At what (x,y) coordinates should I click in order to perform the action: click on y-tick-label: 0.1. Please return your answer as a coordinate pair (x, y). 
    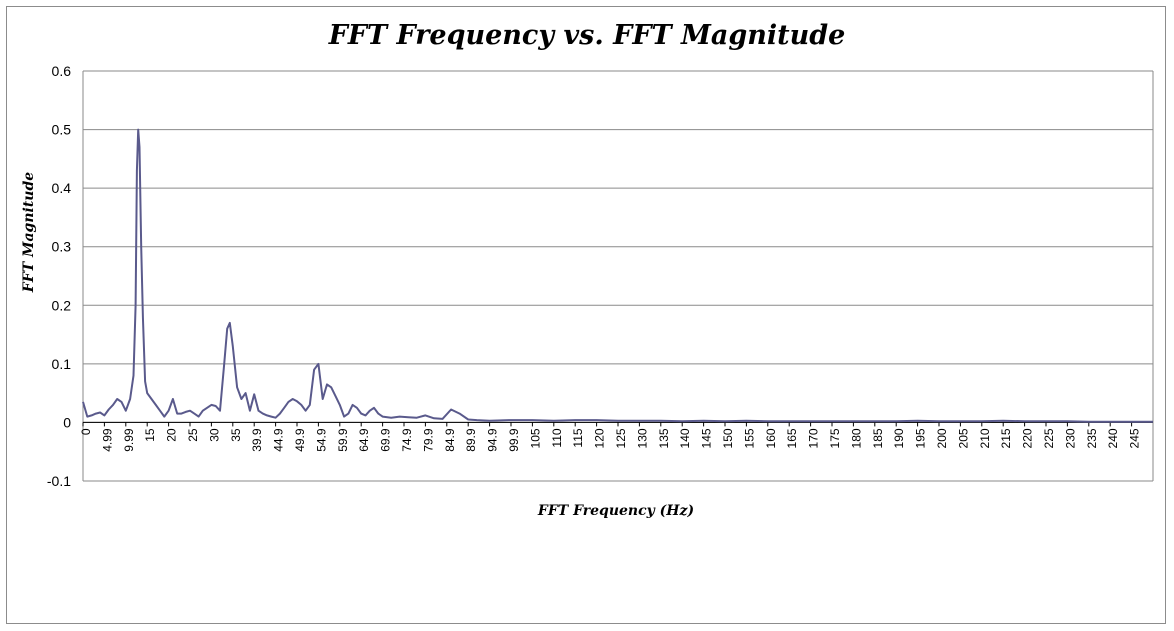
    Looking at the image, I should click on (62, 364).